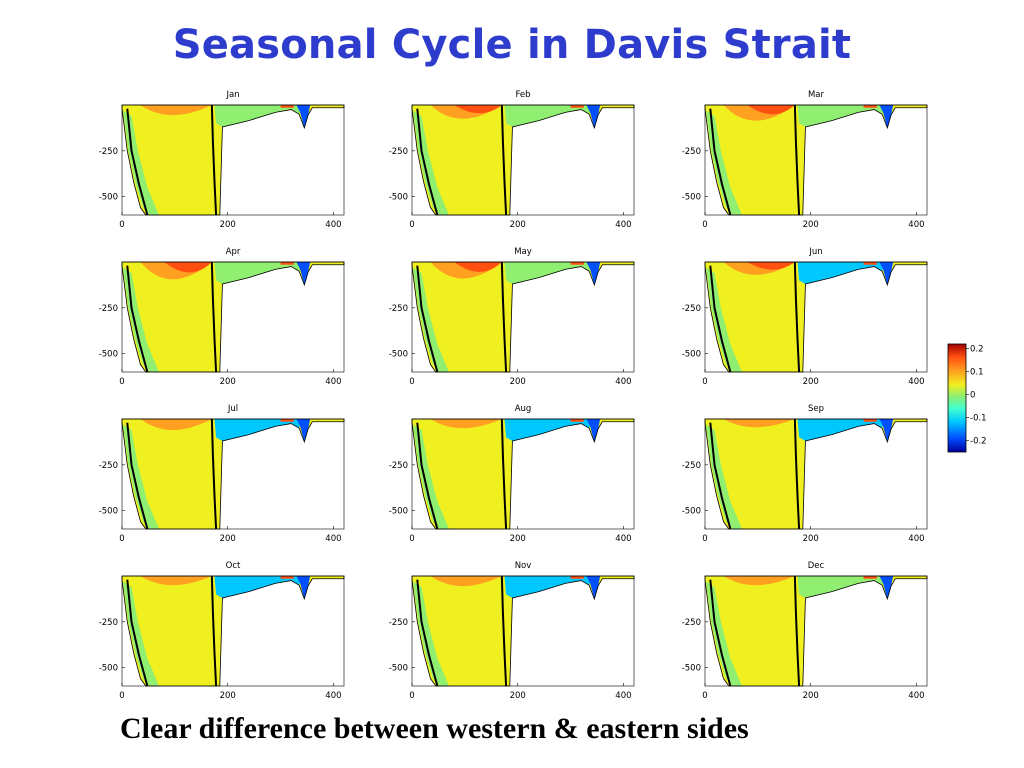 This screenshot has height=768, width=1024. I want to click on panel-title: May, so click(523, 252).